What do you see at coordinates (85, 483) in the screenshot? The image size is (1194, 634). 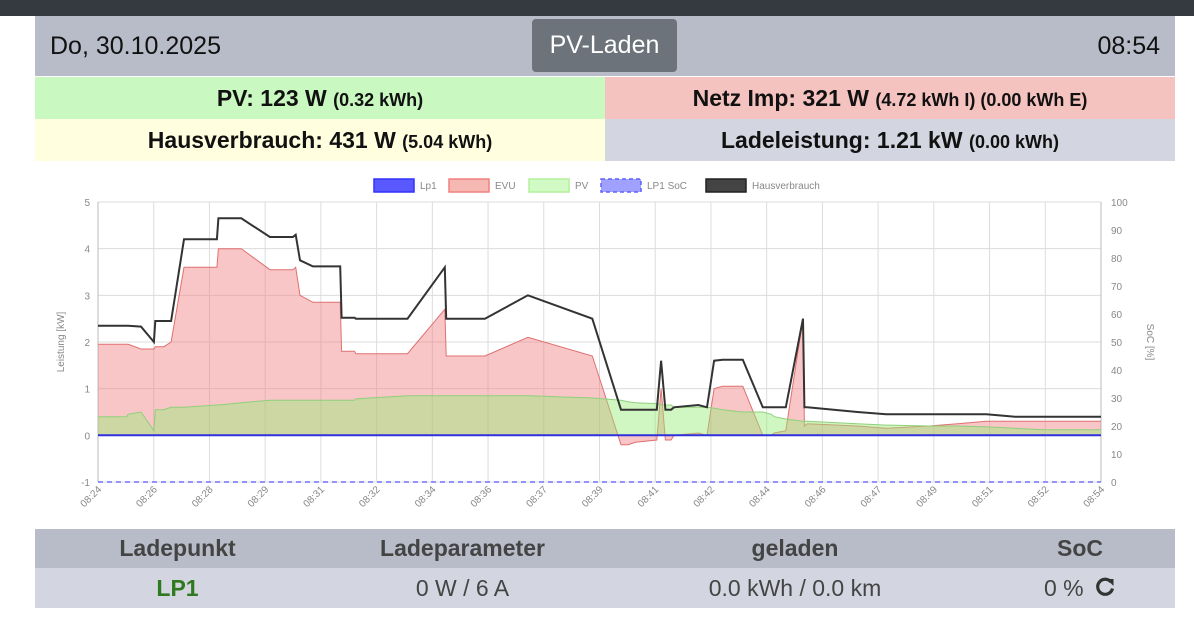 I see `y-tick-left: -1` at bounding box center [85, 483].